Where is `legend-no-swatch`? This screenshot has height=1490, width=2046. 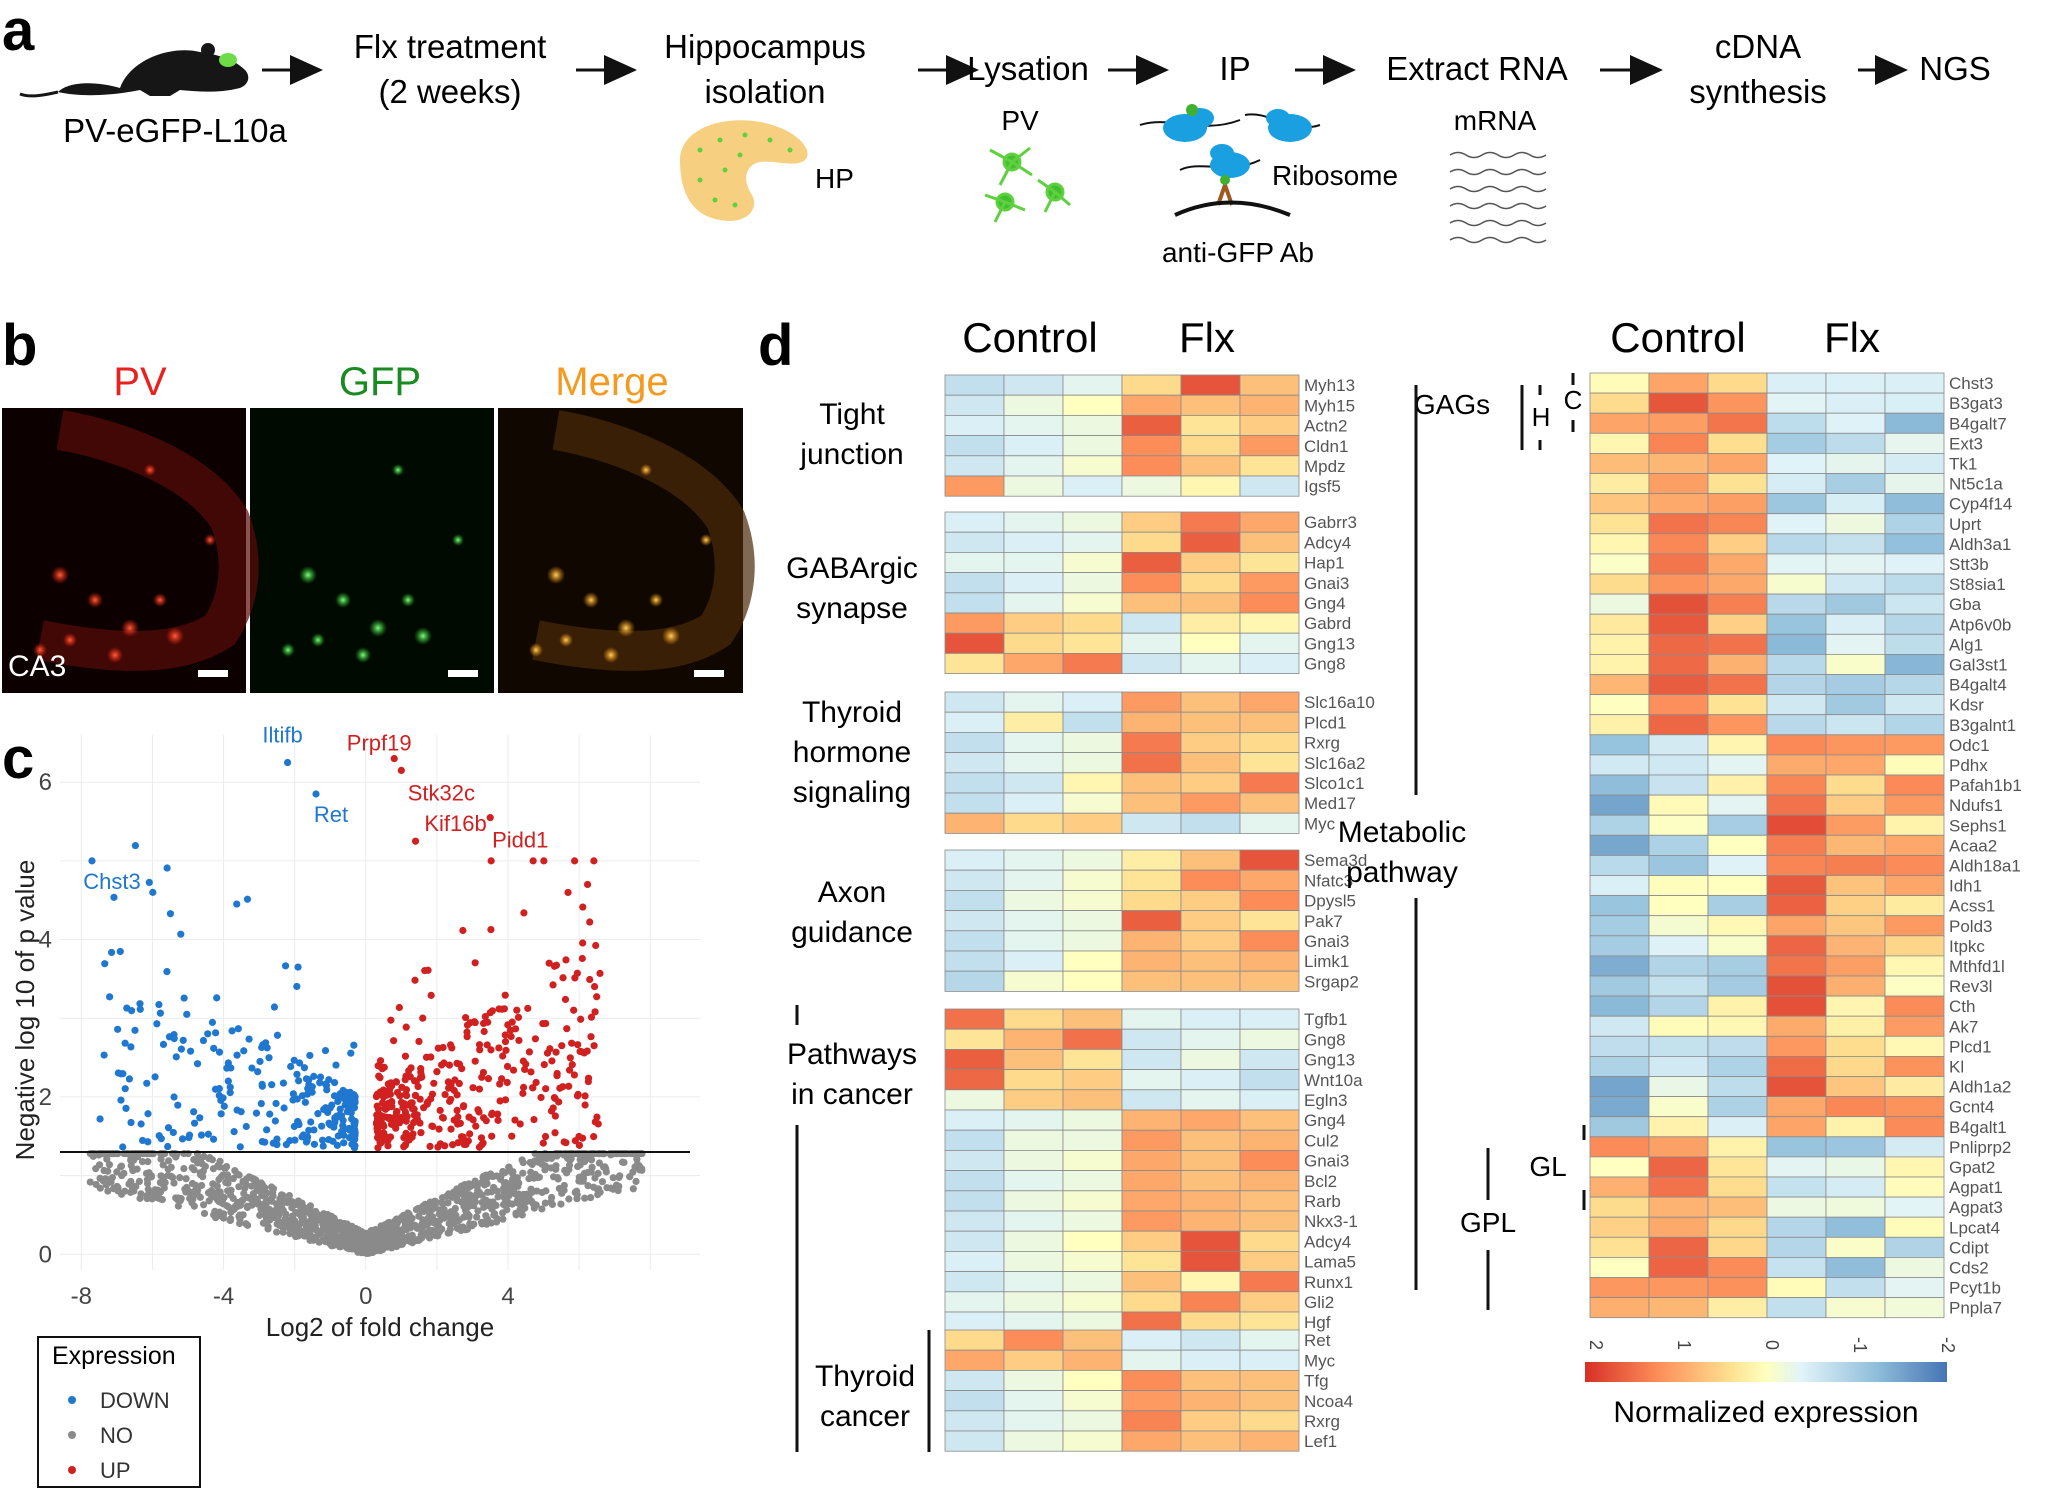
legend-no-swatch is located at coordinates (72, 1435).